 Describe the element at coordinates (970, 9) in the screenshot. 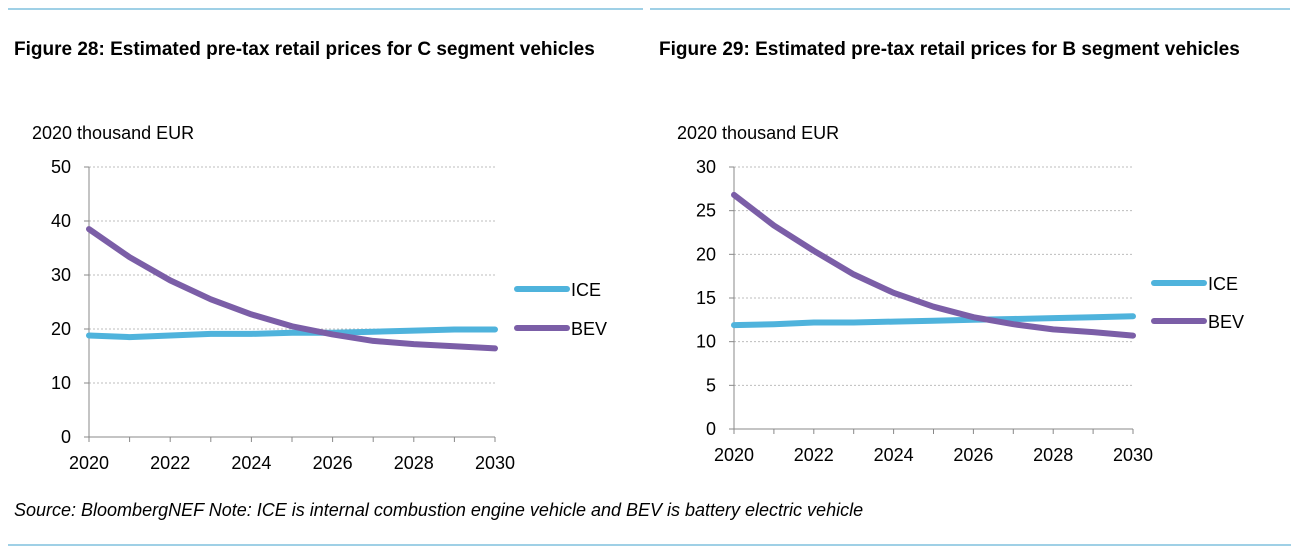

I see `top-rule-right` at that location.